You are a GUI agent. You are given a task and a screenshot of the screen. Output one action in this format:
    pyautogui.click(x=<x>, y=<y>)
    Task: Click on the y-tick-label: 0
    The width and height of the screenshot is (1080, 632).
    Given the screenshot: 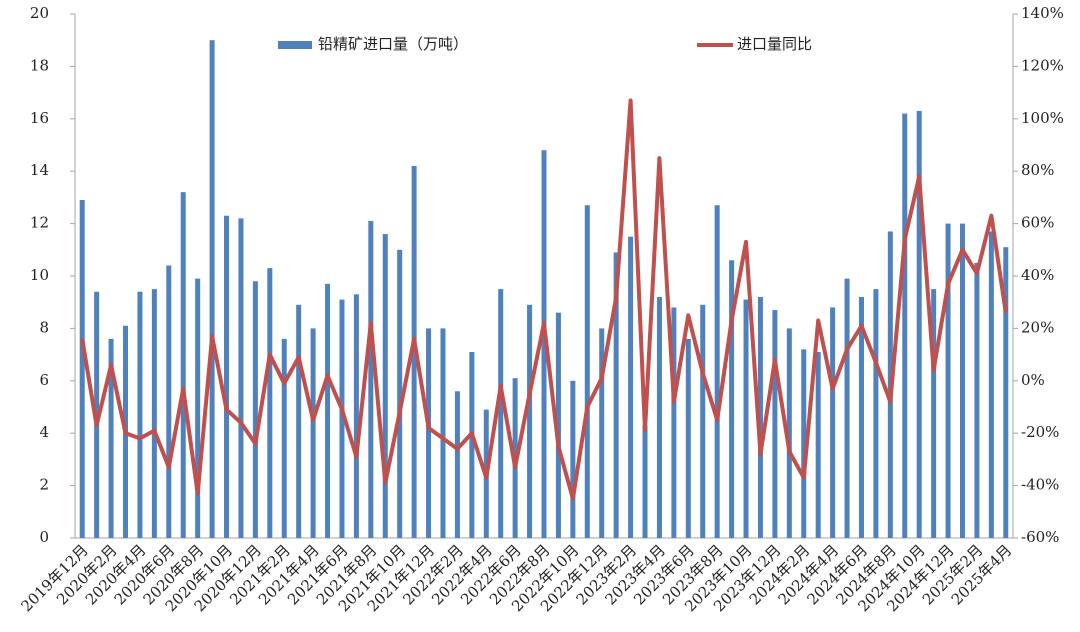 What is the action you would take?
    pyautogui.click(x=44, y=537)
    